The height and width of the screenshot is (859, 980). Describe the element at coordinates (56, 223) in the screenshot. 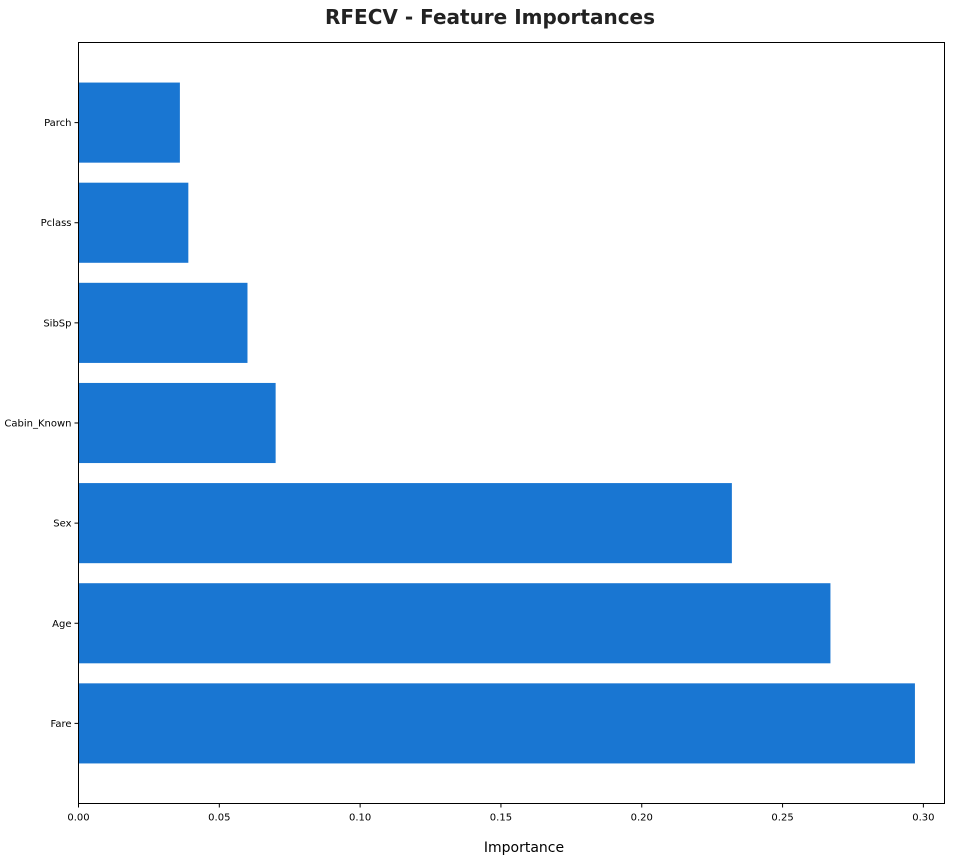

I see `y-tick-label: Pclass` at that location.